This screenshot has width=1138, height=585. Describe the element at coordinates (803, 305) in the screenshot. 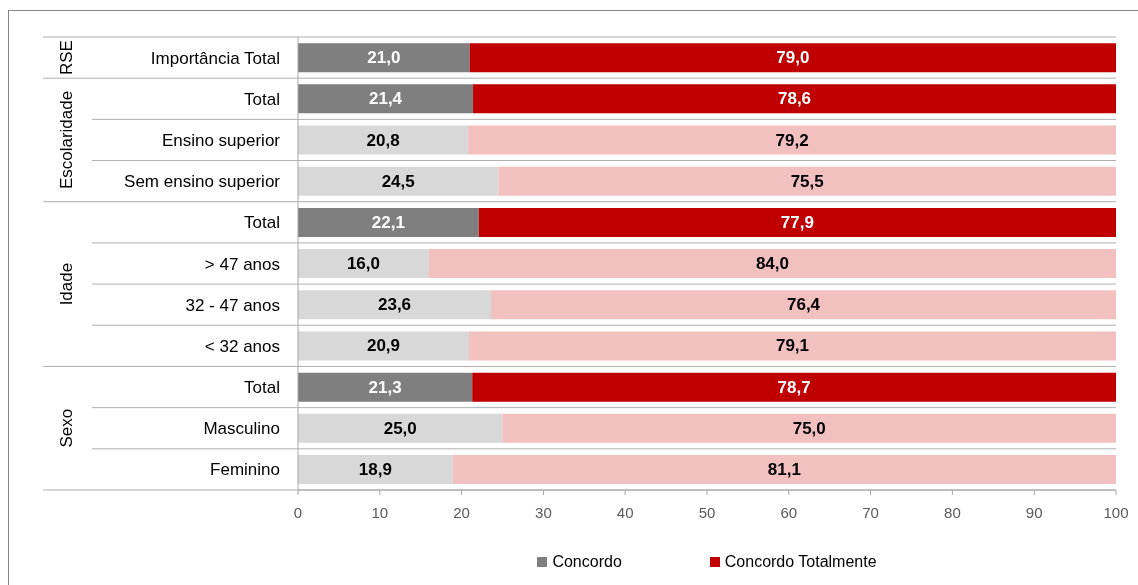

I see `data-label: 76,4` at that location.